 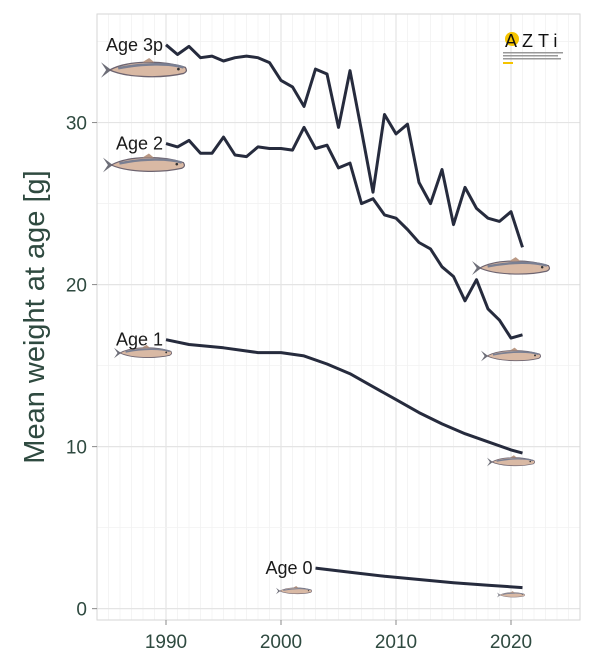 I want to click on x-tick-label: 1990, so click(x=166, y=642).